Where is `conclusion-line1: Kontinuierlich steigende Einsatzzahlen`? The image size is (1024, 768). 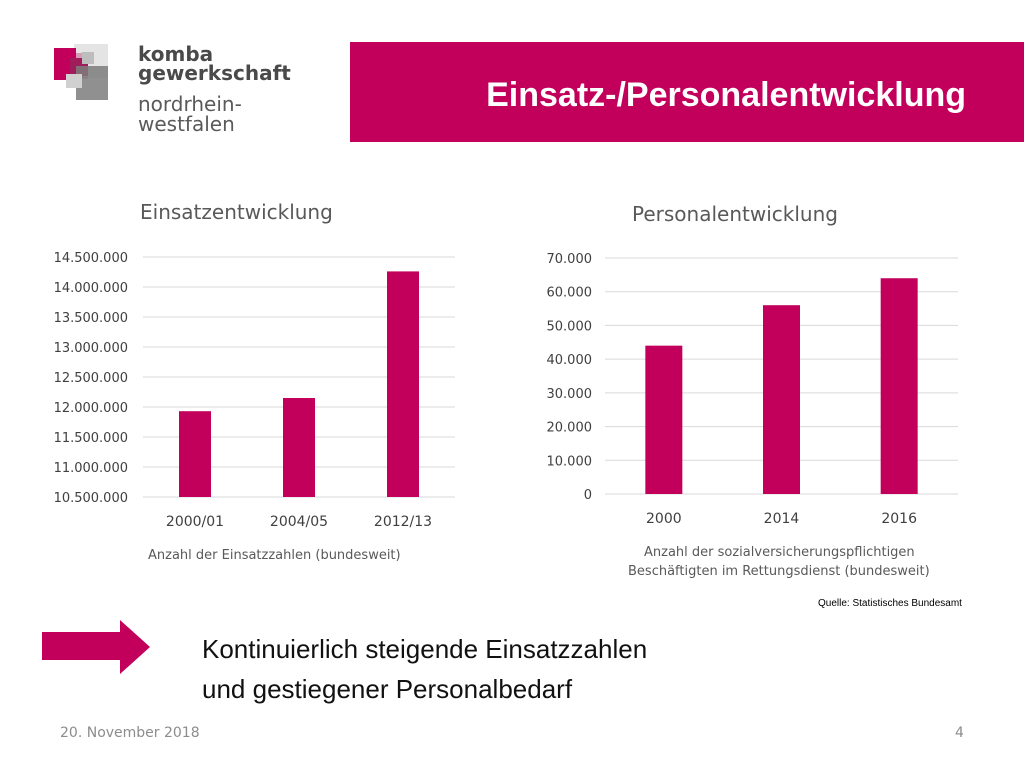 conclusion-line1: Kontinuierlich steigende Einsatzzahlen is located at coordinates (425, 649).